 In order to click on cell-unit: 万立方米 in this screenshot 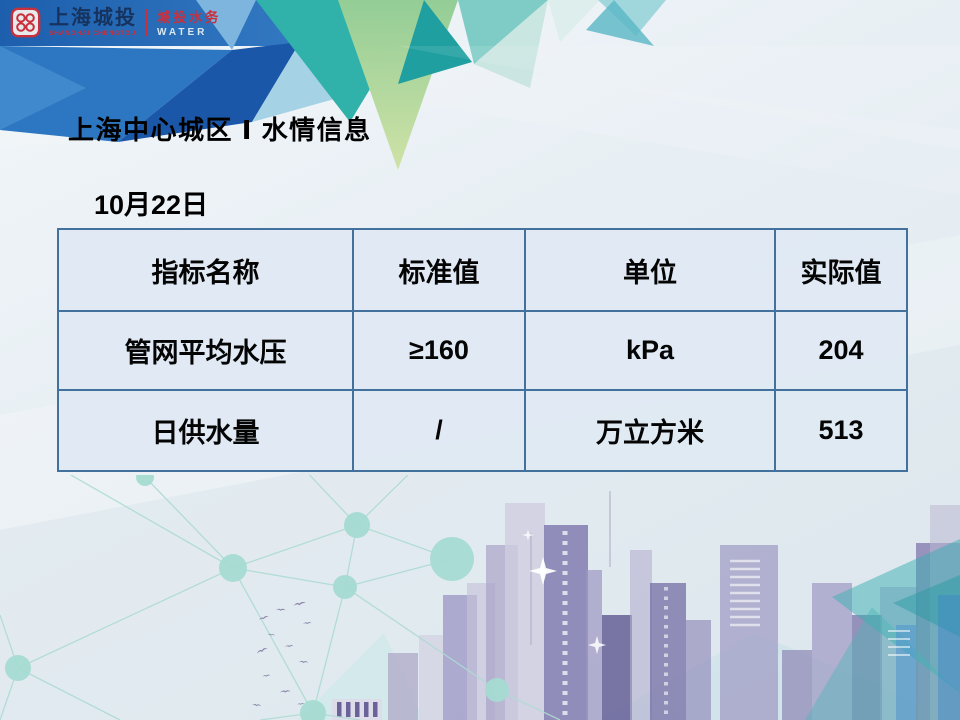, I will do `click(649, 429)`.